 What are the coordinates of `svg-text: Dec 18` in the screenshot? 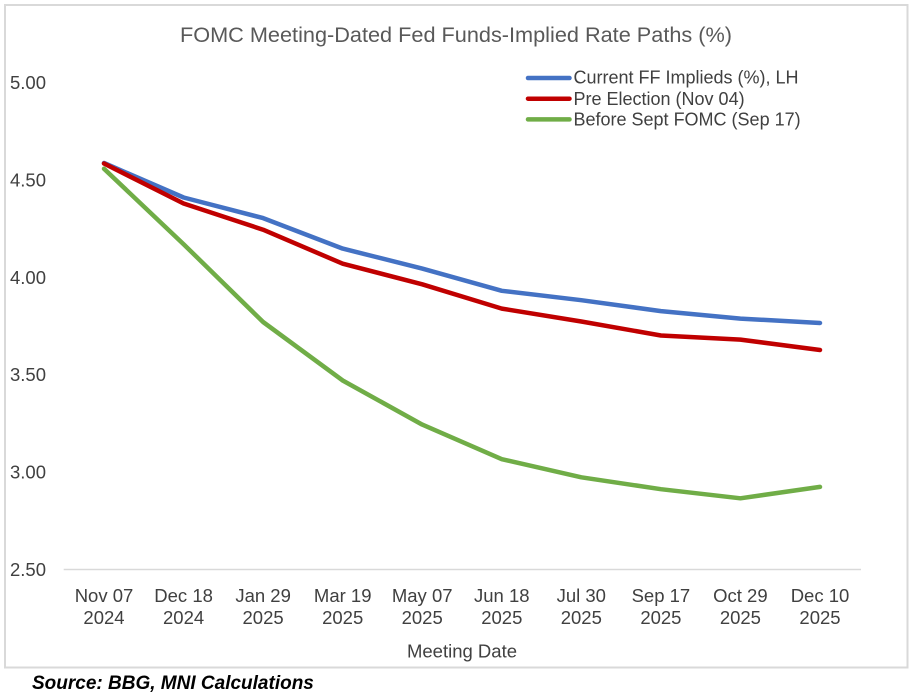 It's located at (183, 595).